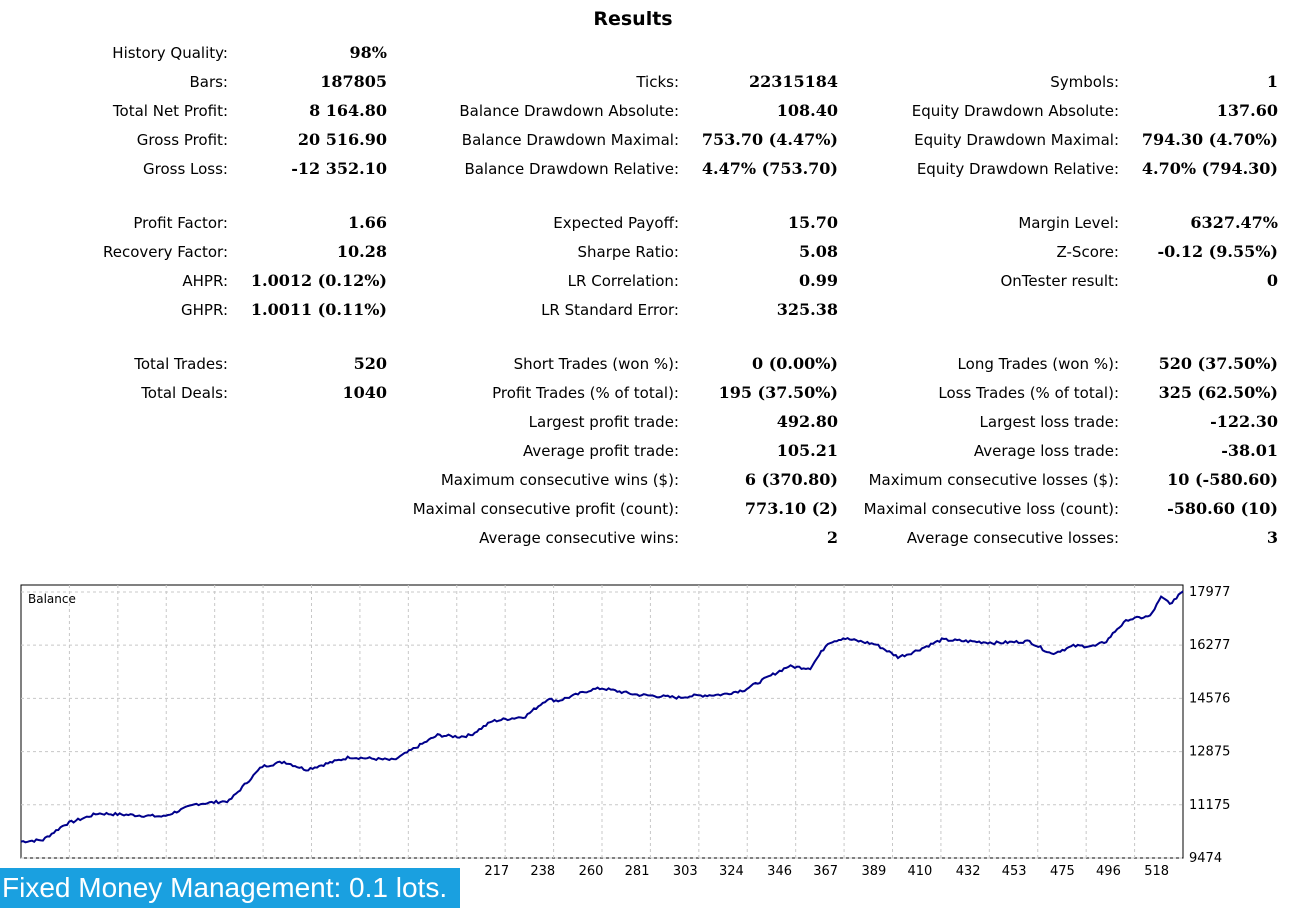 This screenshot has height=908, width=1296. I want to click on maximal-consec-loss-label: Maximal consecutive loss (count):, so click(991, 509).